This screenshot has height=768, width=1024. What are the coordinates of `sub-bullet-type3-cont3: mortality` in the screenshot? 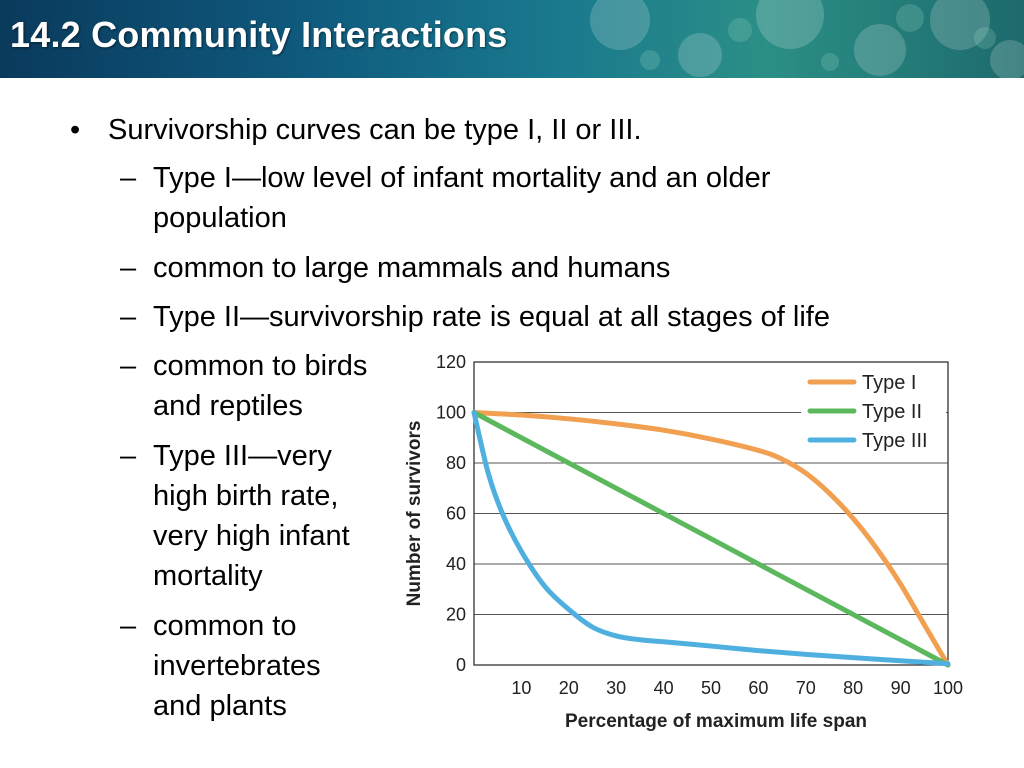 It's located at (208, 576).